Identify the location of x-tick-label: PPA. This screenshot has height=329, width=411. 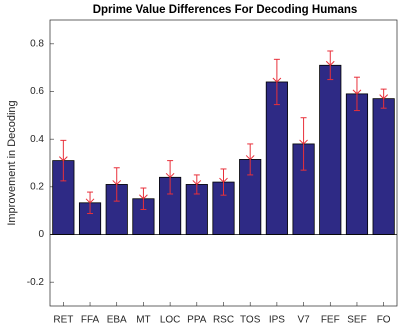
(197, 320).